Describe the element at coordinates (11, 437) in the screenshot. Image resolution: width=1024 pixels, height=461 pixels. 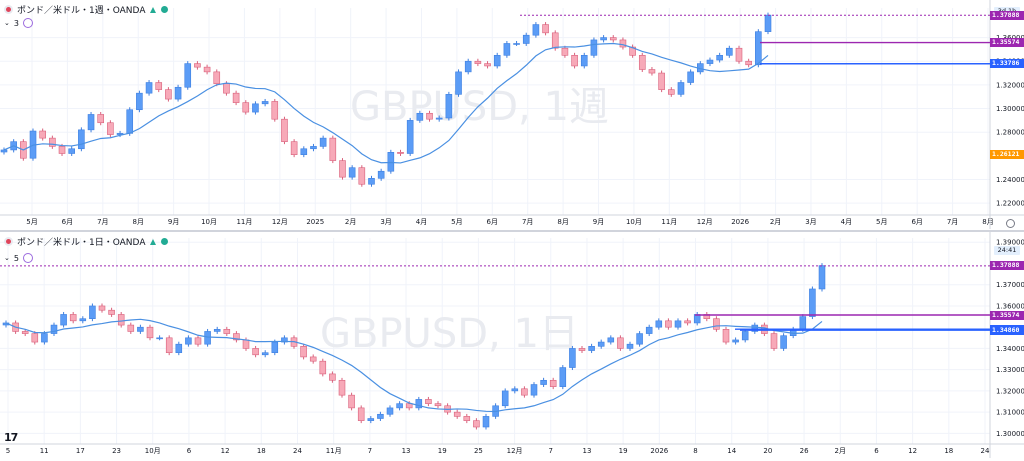
I see `tradingview-logo: 17` at that location.